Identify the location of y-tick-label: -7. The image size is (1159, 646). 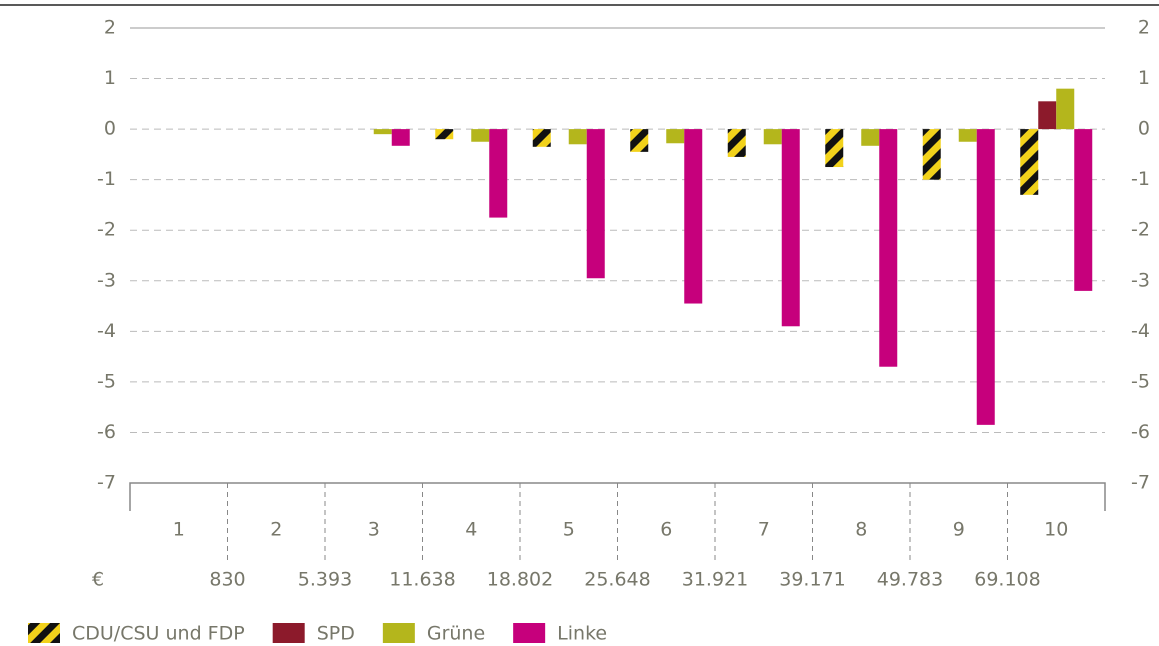
(106, 483).